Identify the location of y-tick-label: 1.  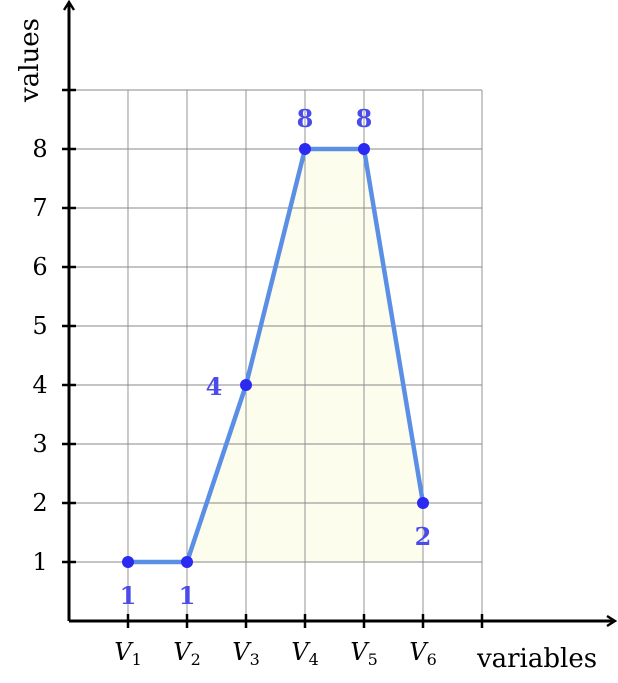
(39, 562).